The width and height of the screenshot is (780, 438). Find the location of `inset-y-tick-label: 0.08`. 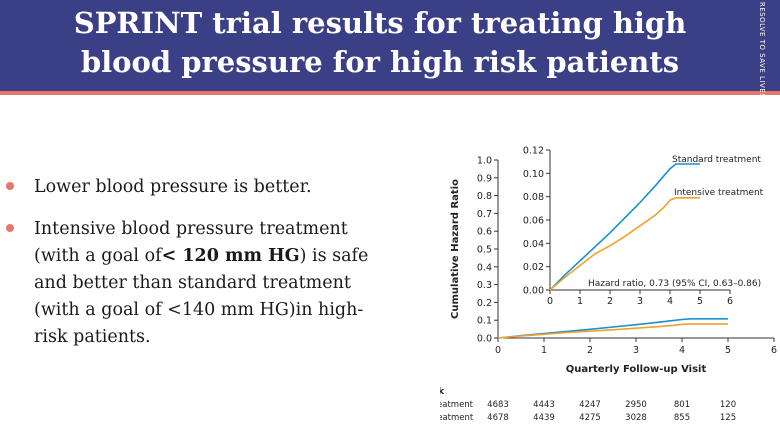

inset-y-tick-label: 0.08 is located at coordinates (533, 197).